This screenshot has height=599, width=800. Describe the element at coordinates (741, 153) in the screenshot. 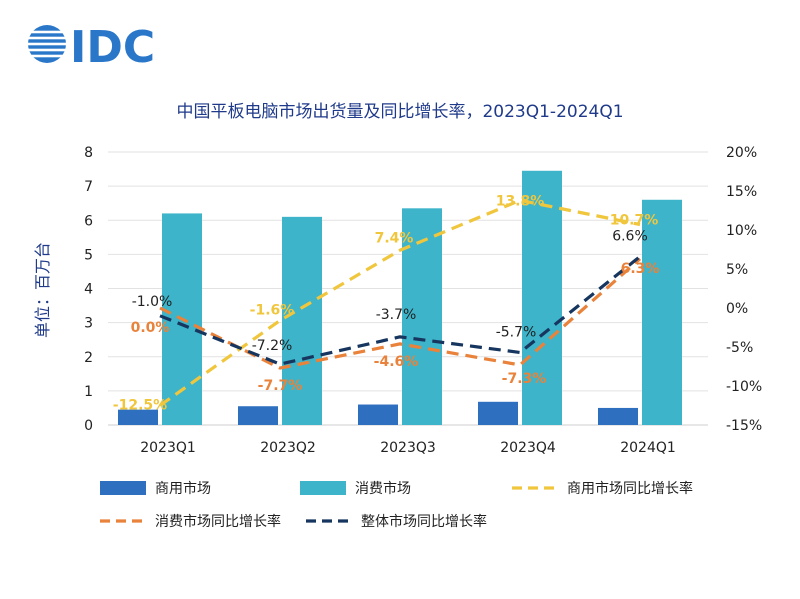

I see `right-tick-label: 20%` at that location.